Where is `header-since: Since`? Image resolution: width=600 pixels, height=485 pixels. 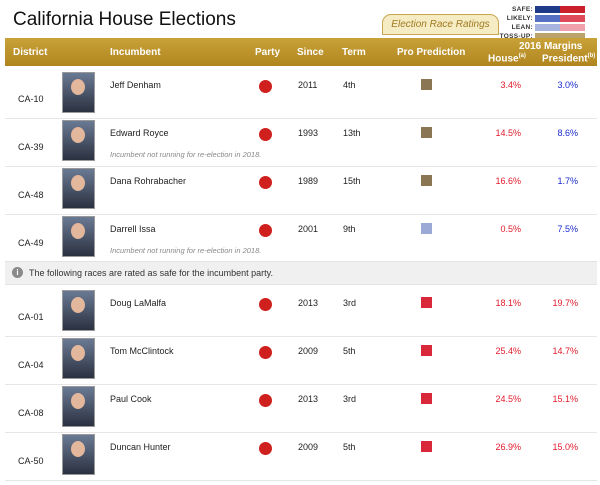 header-since: Since is located at coordinates (310, 52).